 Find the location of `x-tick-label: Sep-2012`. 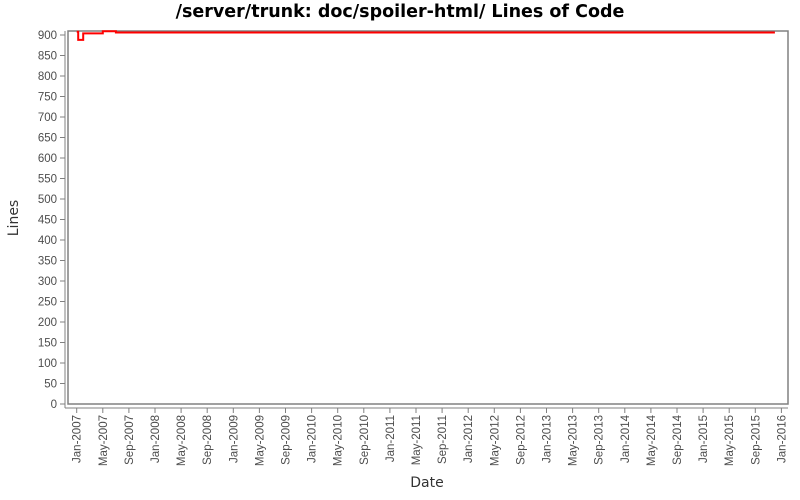

x-tick-label: Sep-2012 is located at coordinates (521, 440).